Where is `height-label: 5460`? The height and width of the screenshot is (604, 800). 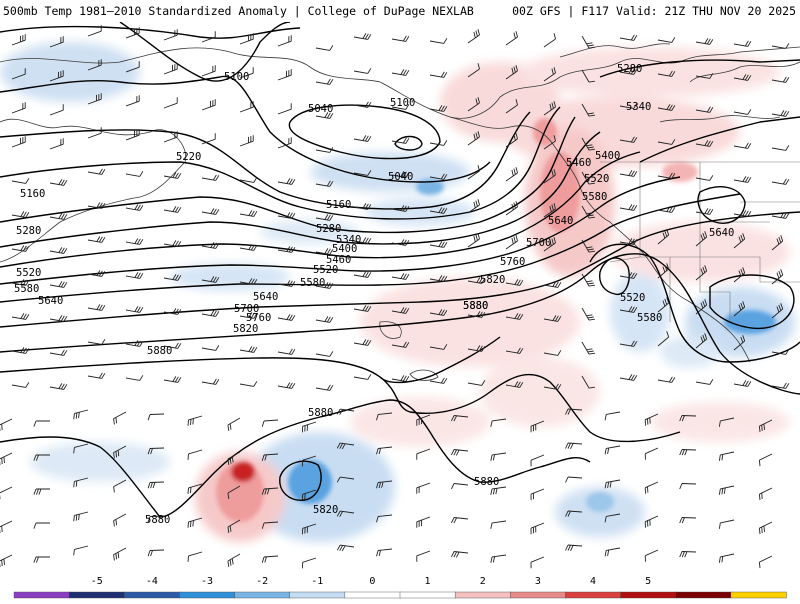 height-label: 5460 is located at coordinates (578, 163).